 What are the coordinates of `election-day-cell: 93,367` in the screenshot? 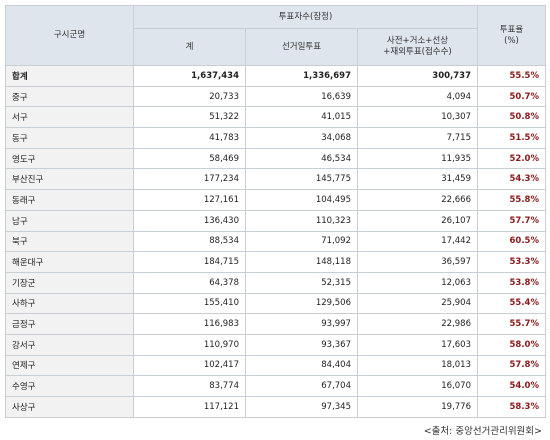 It's located at (301, 344).